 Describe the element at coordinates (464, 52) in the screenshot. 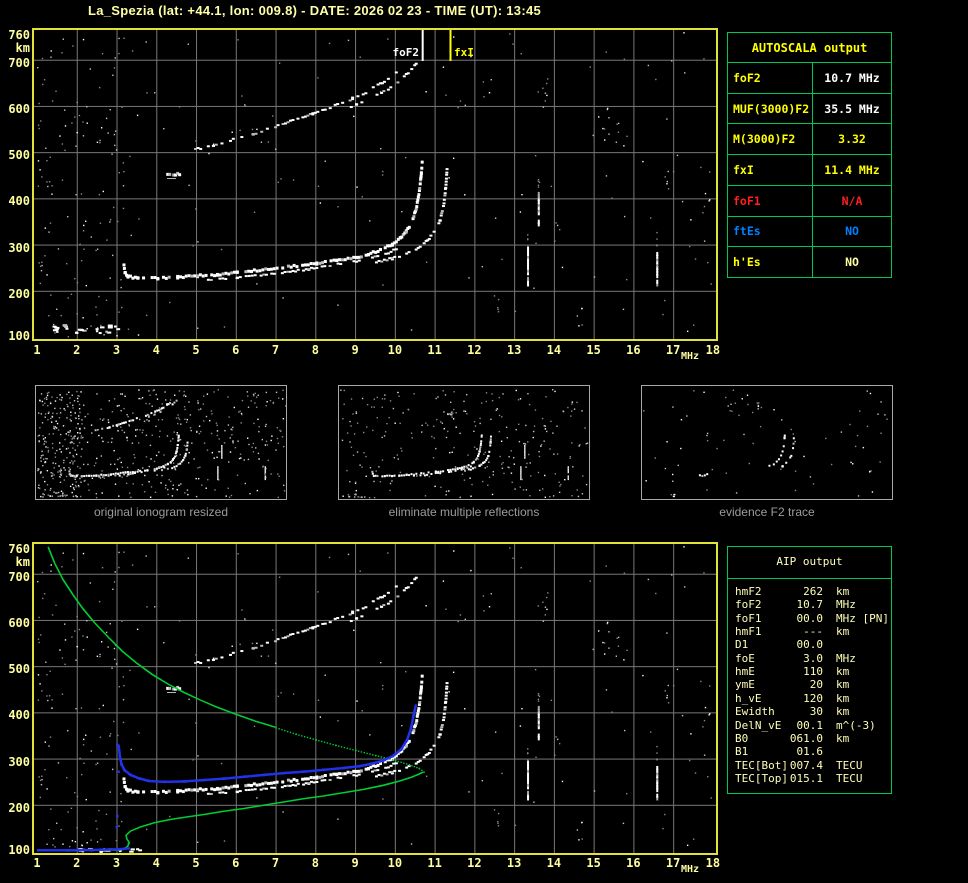

I see `fxi-marker-label: fxI` at that location.